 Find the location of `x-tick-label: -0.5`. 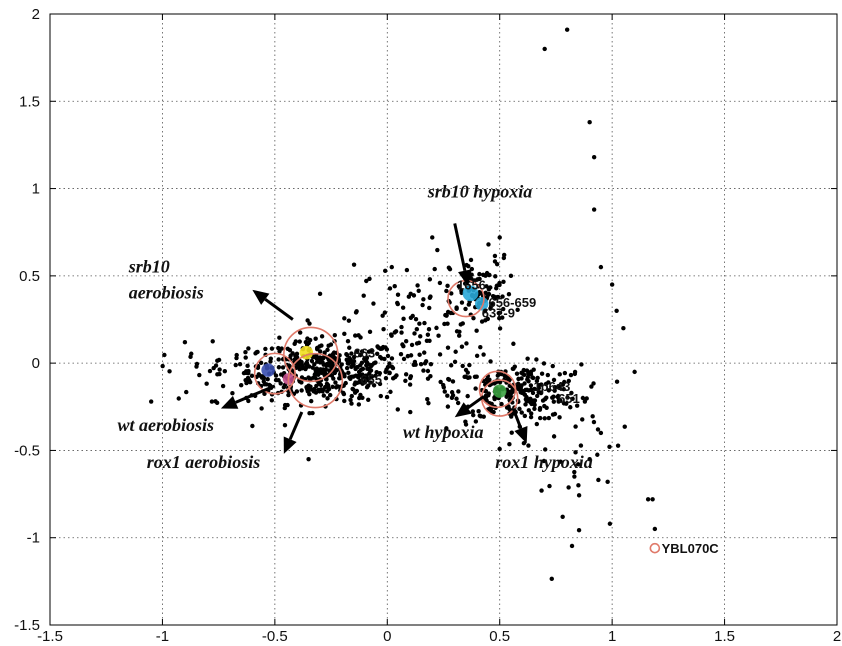

x-tick-label: -0.5 is located at coordinates (275, 636).